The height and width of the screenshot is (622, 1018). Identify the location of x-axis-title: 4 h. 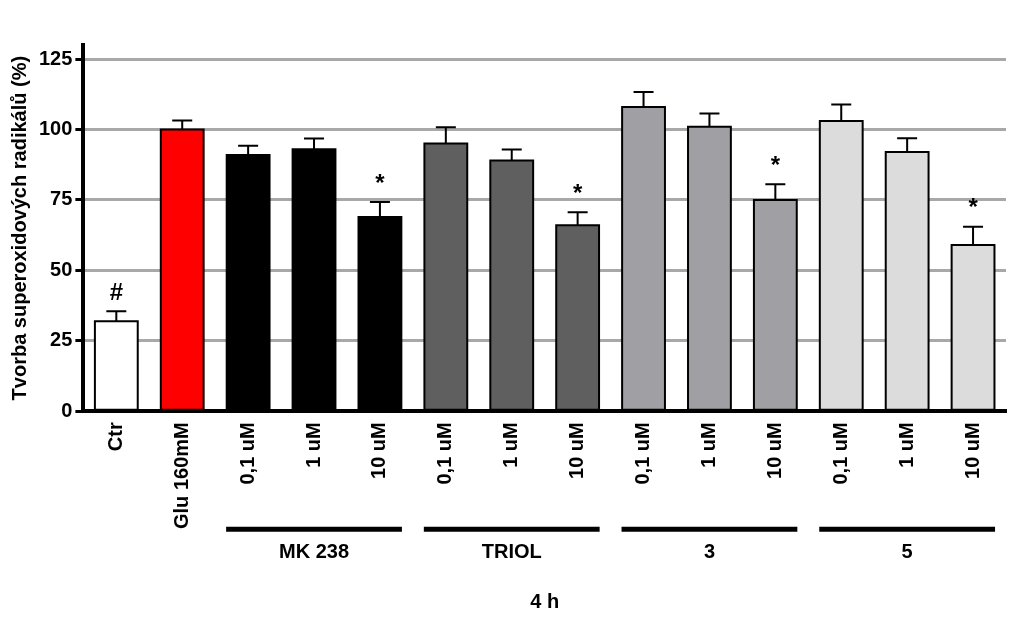
(545, 600).